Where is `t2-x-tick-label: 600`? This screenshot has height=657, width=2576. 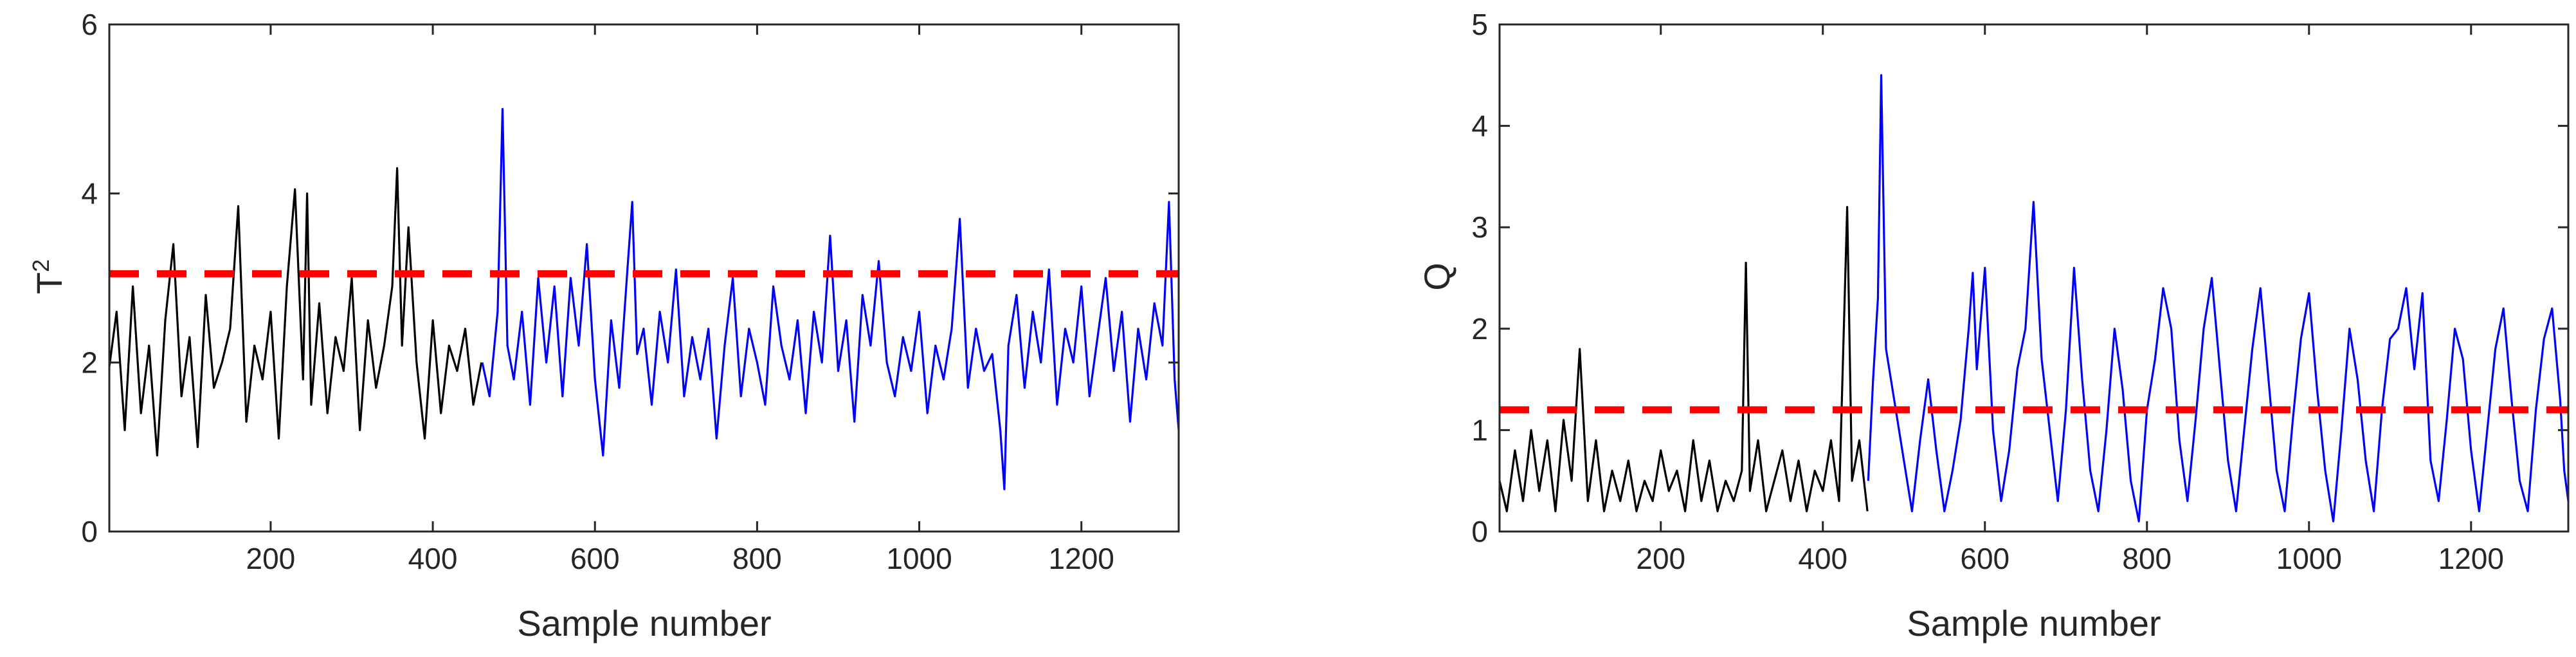
t2-x-tick-label: 600 is located at coordinates (595, 558).